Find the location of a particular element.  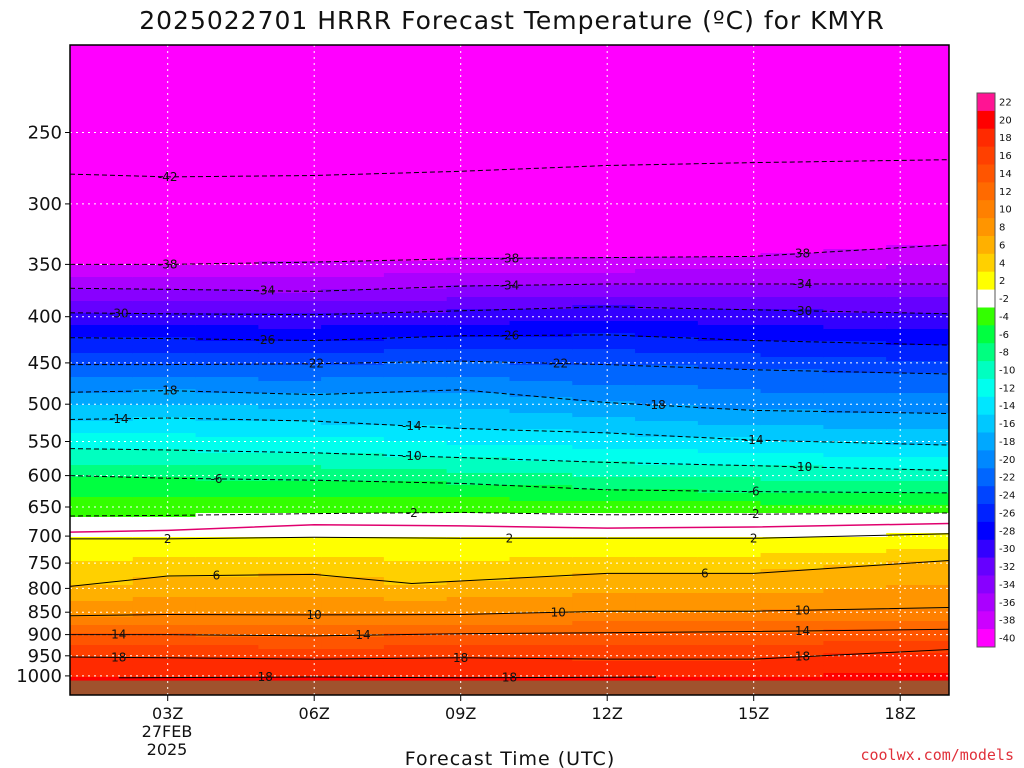

contour-line is located at coordinates (509, 287).